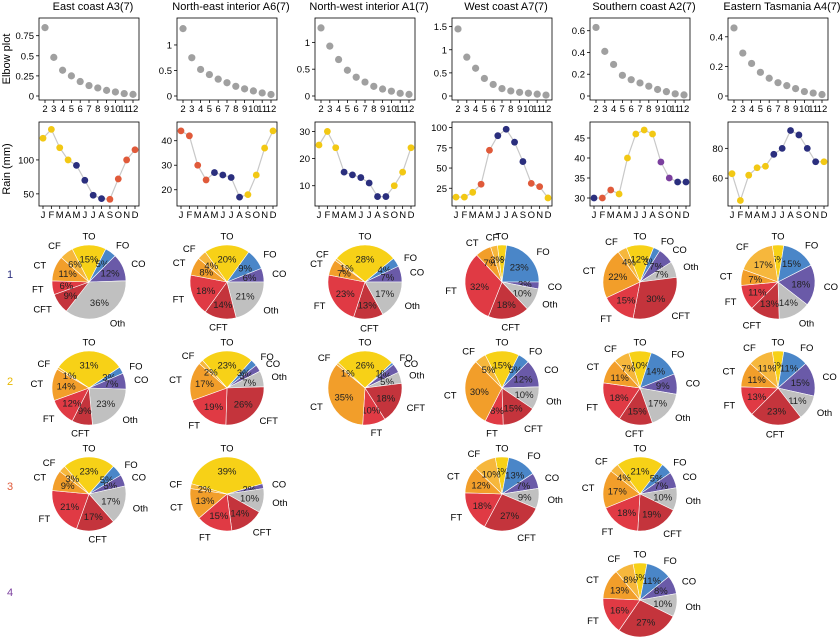 Image resolution: width=840 pixels, height=641 pixels. What do you see at coordinates (304, 159) in the screenshot?
I see `rain-ytick-label: 20` at bounding box center [304, 159].